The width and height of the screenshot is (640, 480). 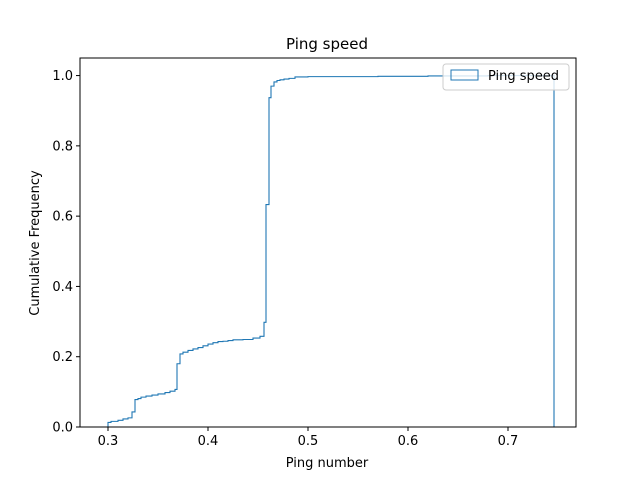 What do you see at coordinates (208, 441) in the screenshot?
I see `x-tick-label: 0.4` at bounding box center [208, 441].